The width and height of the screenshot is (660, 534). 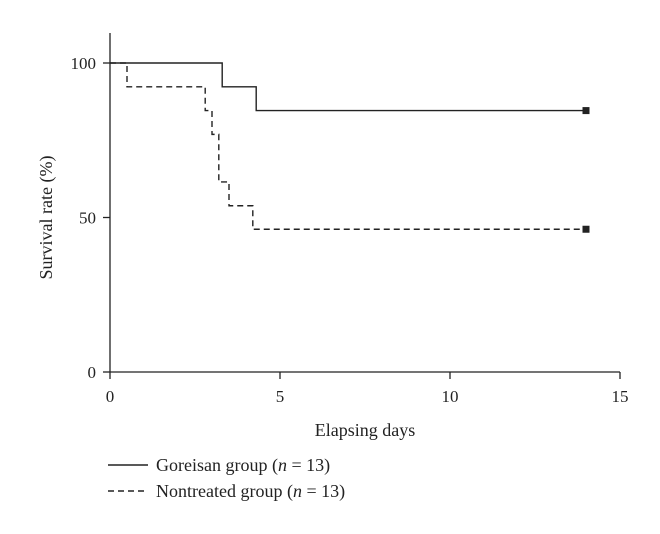 I want to click on legend-item-nontreated: Nontreated group (n = 13), so click(x=226, y=491).